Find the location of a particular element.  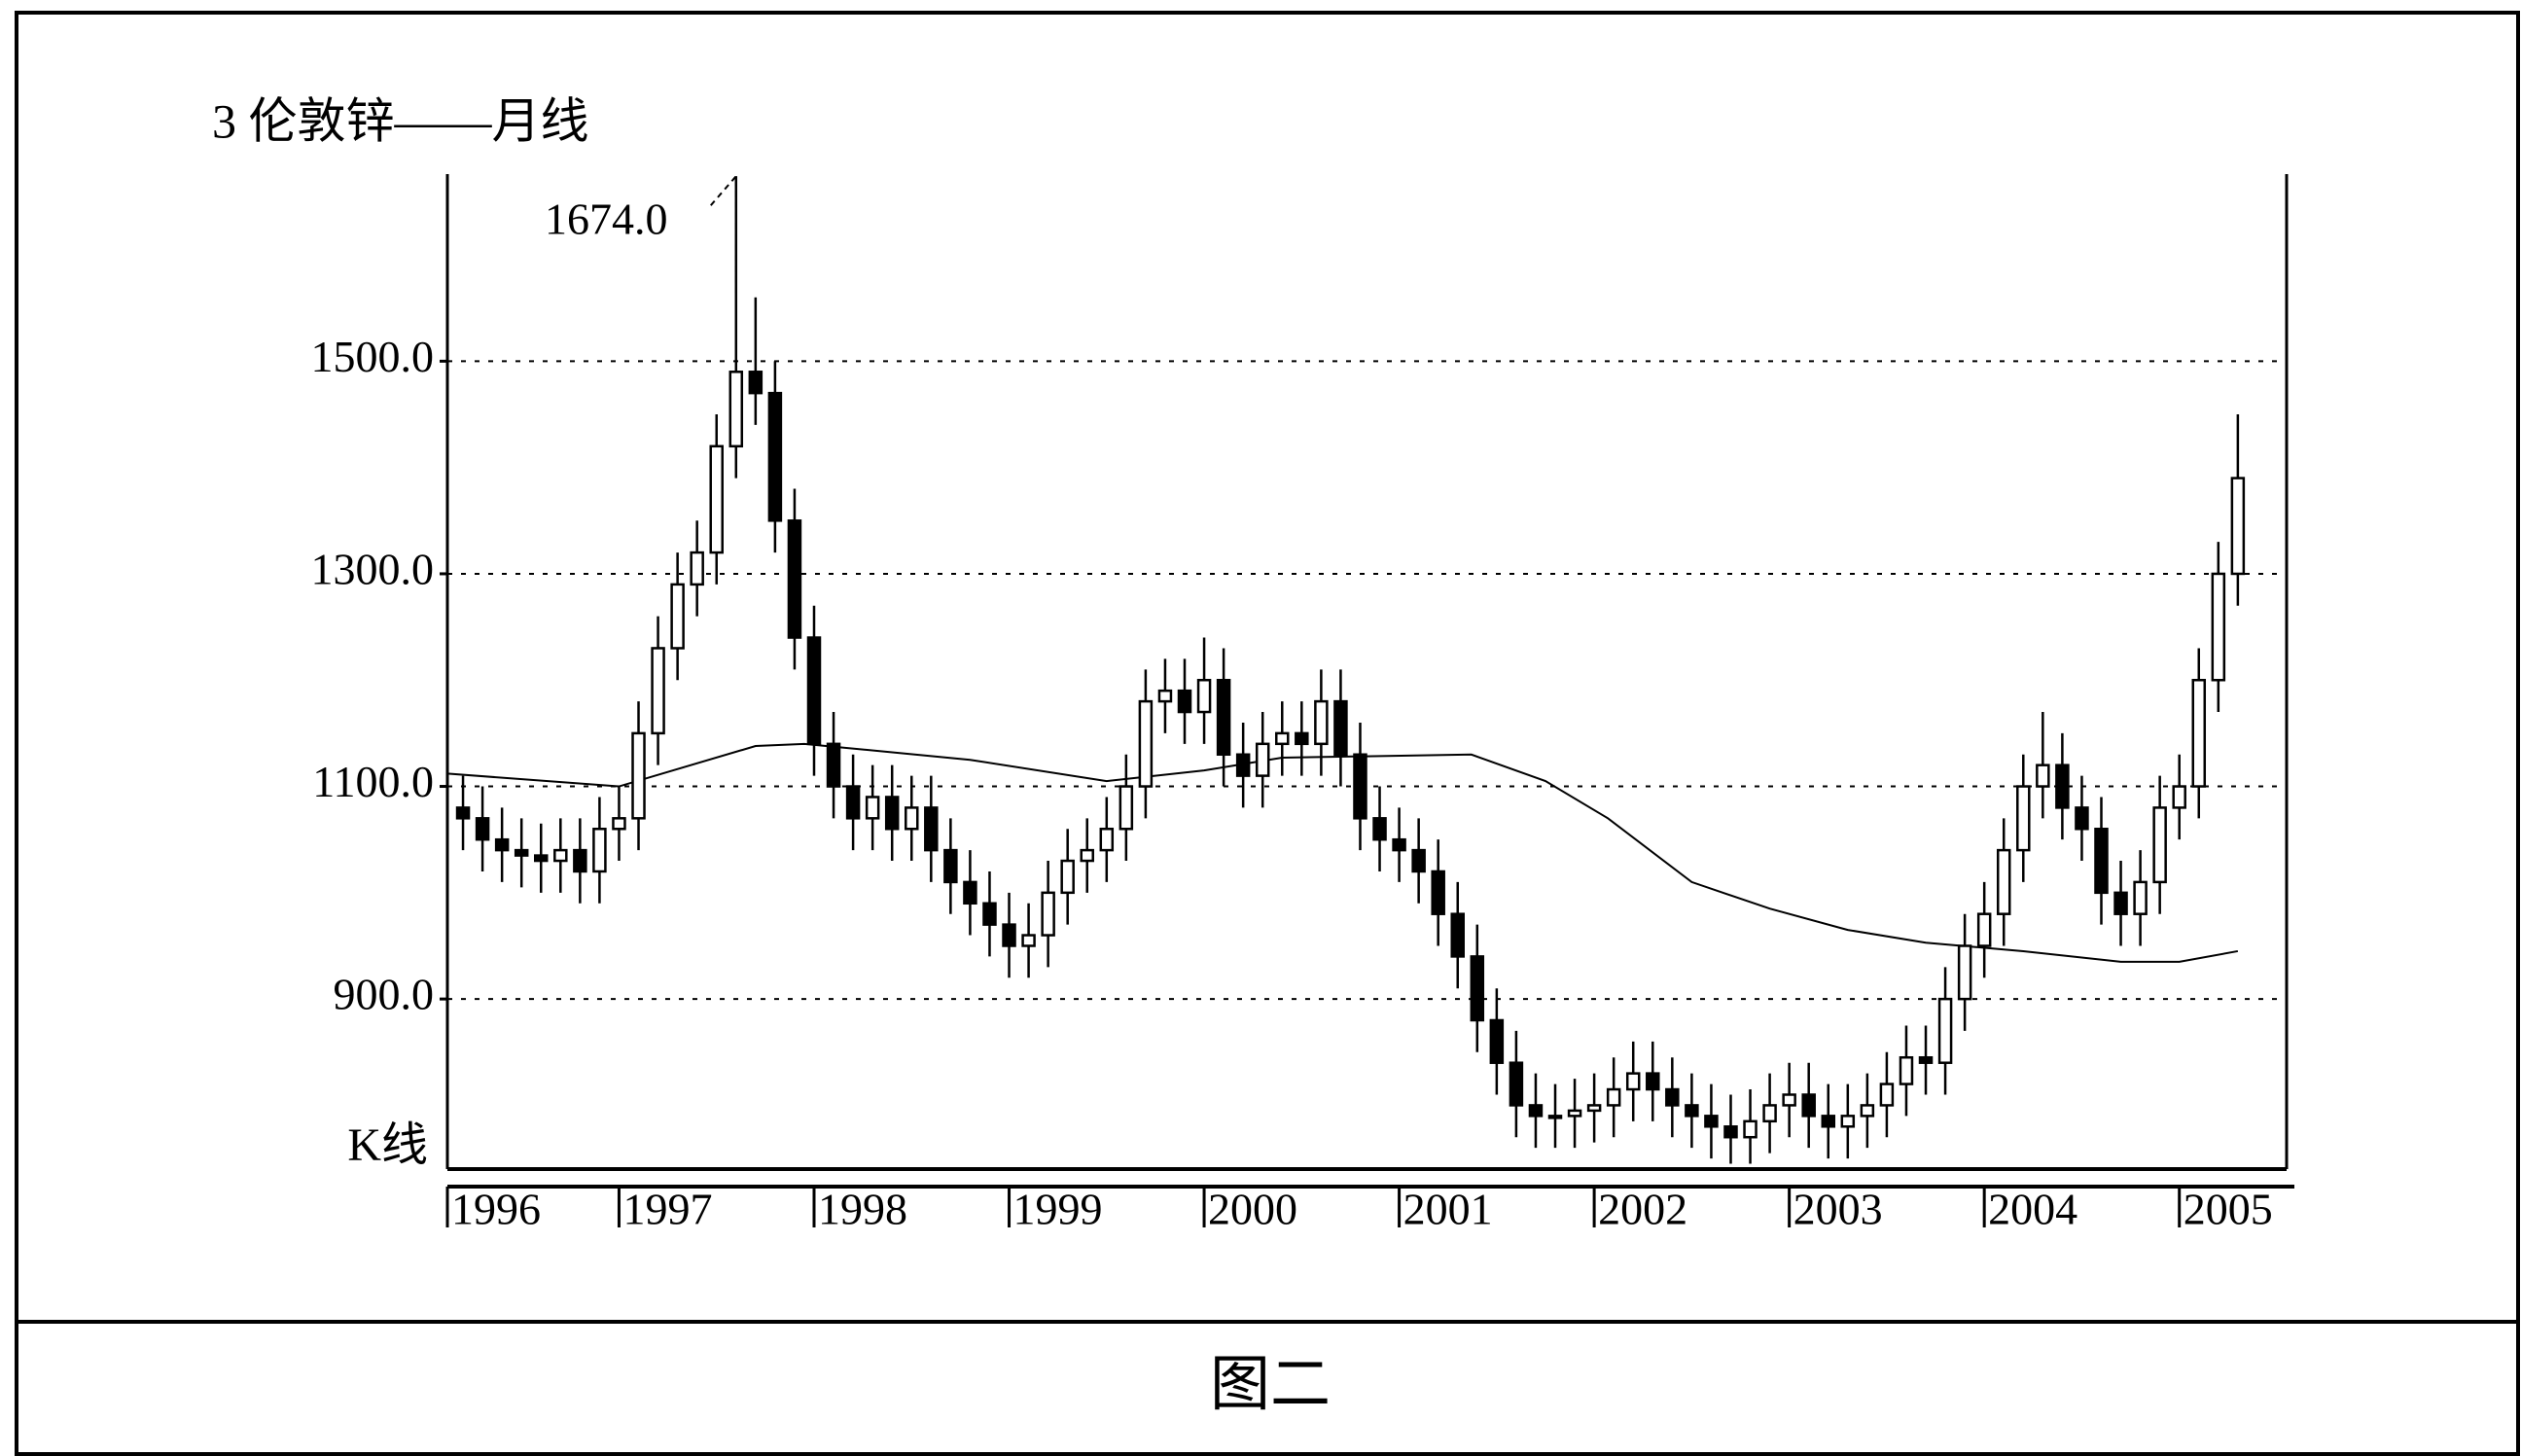

caption: 图二 is located at coordinates (1270, 1385).